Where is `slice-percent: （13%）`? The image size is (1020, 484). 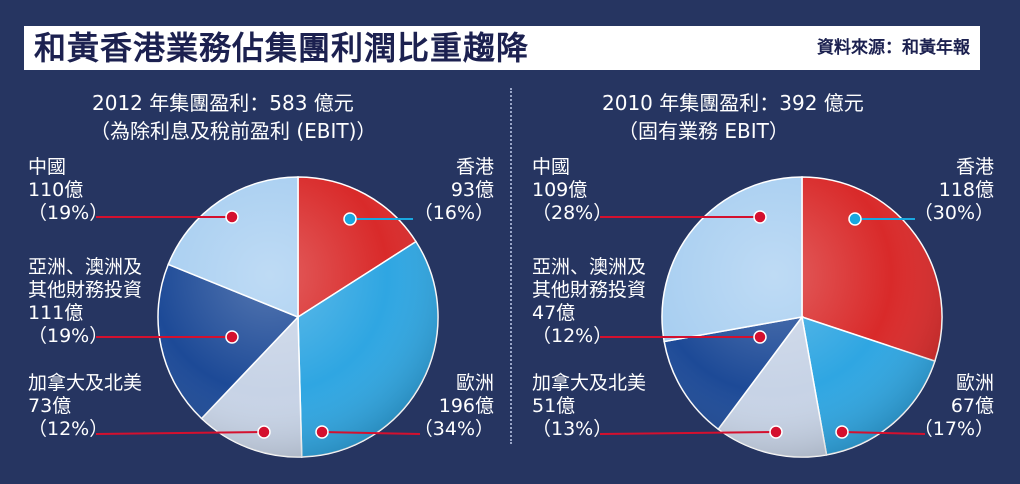 slice-percent: （13%） is located at coordinates (572, 429).